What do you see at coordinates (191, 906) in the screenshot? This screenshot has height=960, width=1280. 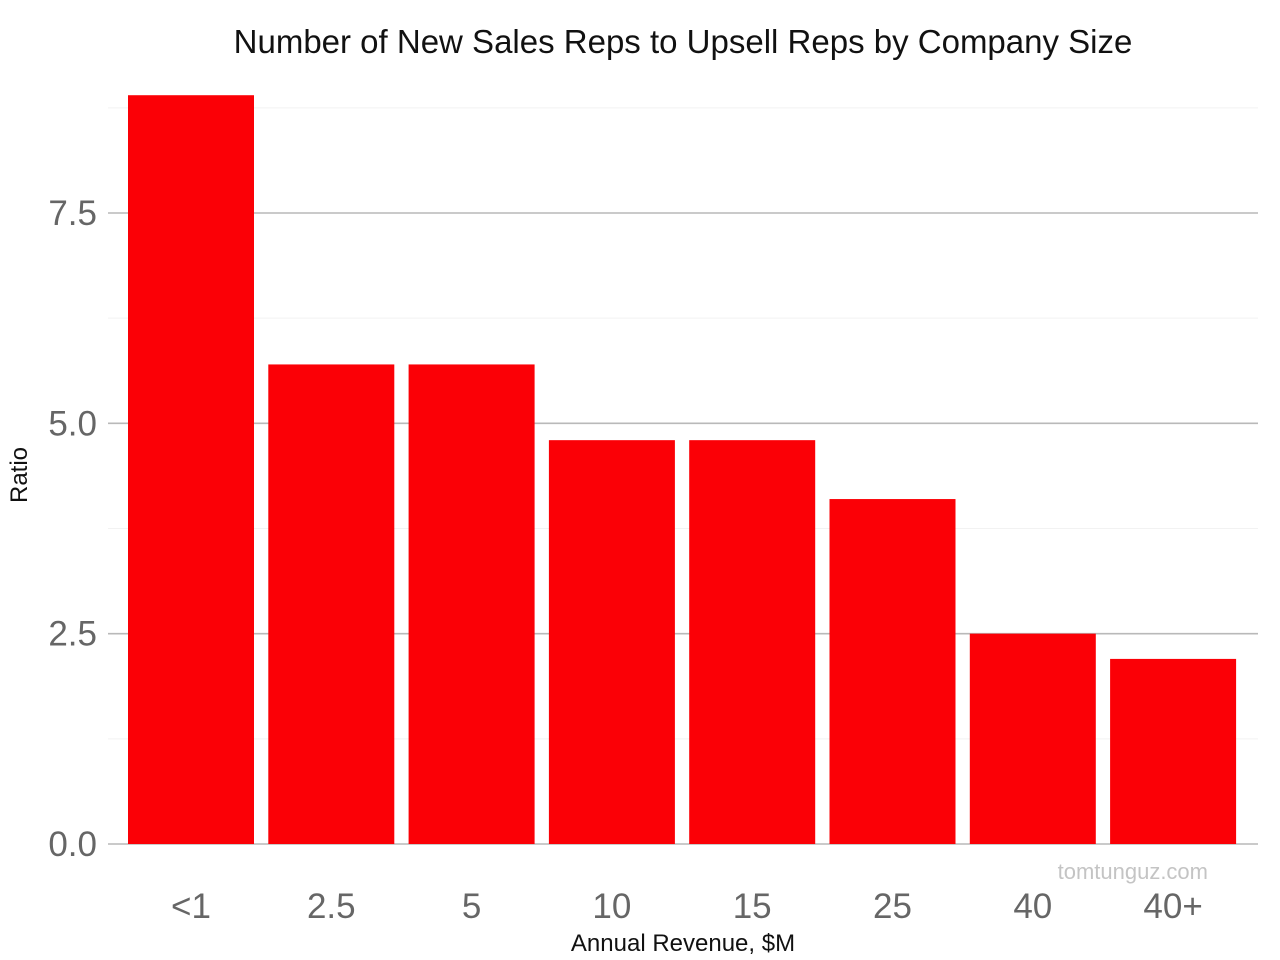 I see `x-tick-label: <1` at bounding box center [191, 906].